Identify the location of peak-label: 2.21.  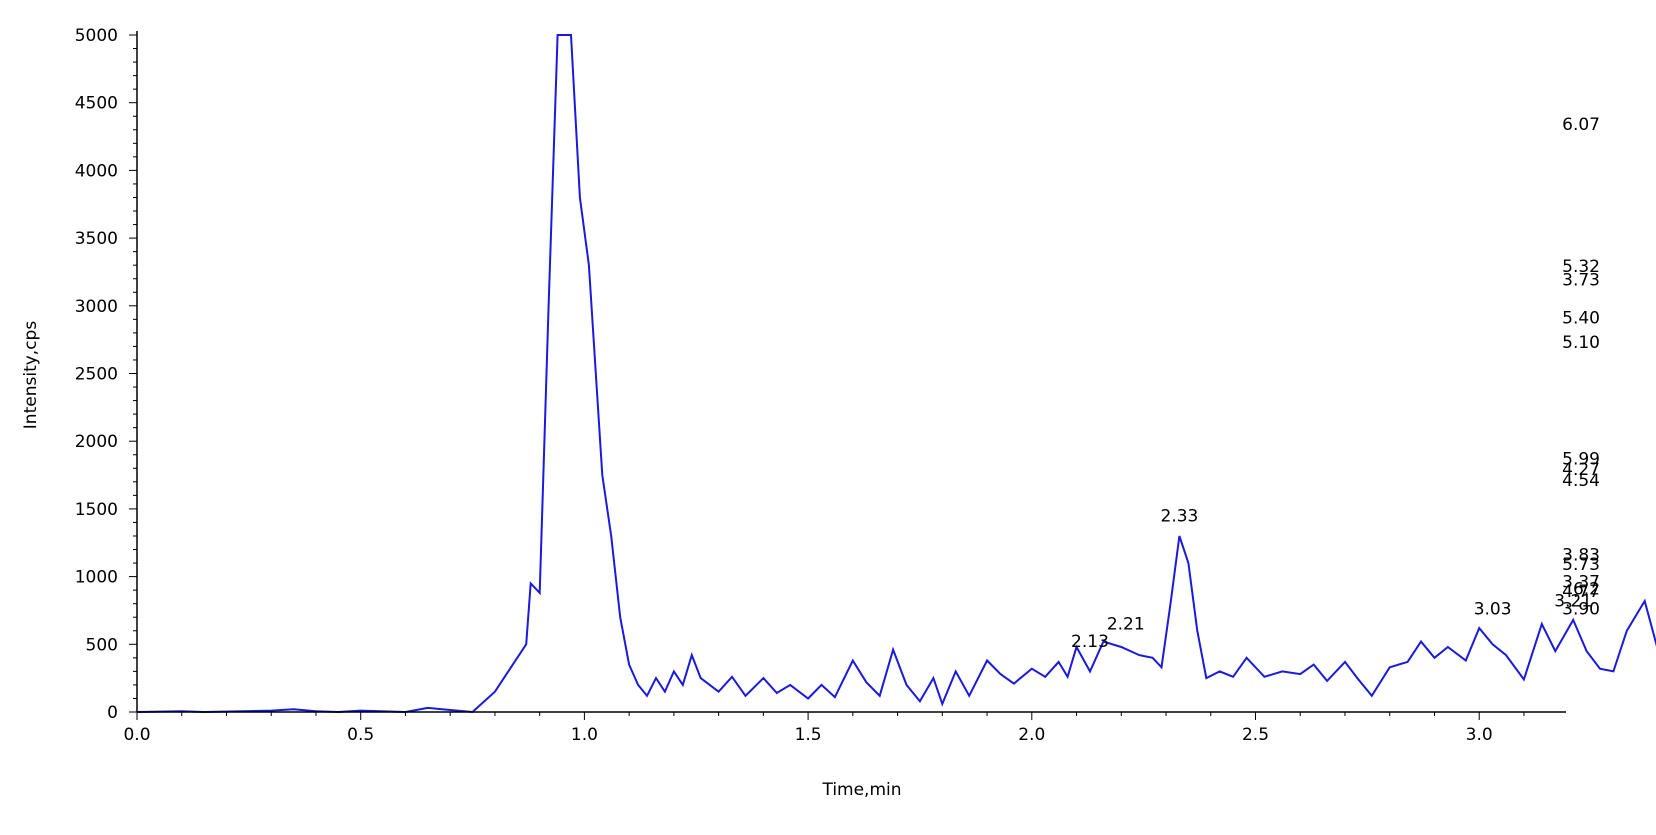
(1126, 625).